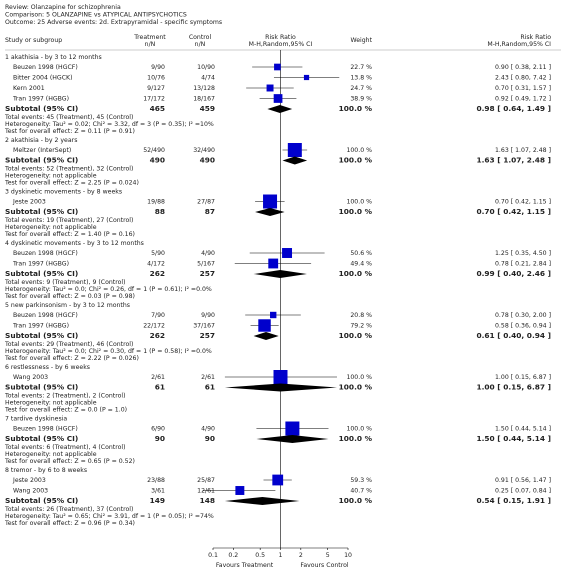  Describe the element at coordinates (523, 202) in the screenshot. I see `ci-label: 0.70 [ 0.42, 1.15 ]` at that location.